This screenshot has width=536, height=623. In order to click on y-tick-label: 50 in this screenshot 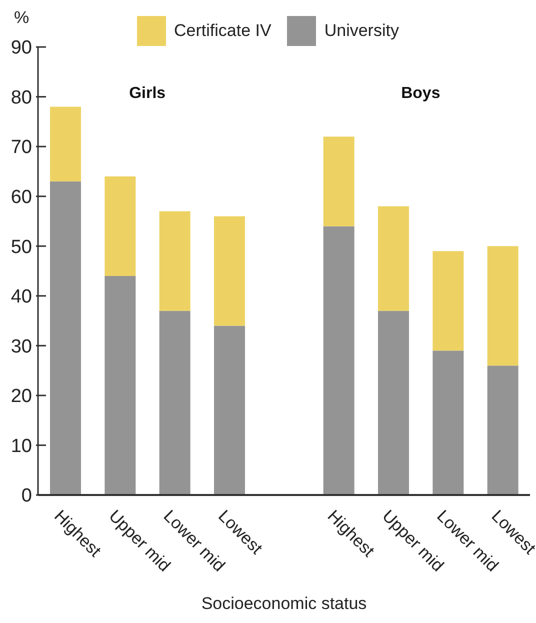, I will do `click(21, 247)`.